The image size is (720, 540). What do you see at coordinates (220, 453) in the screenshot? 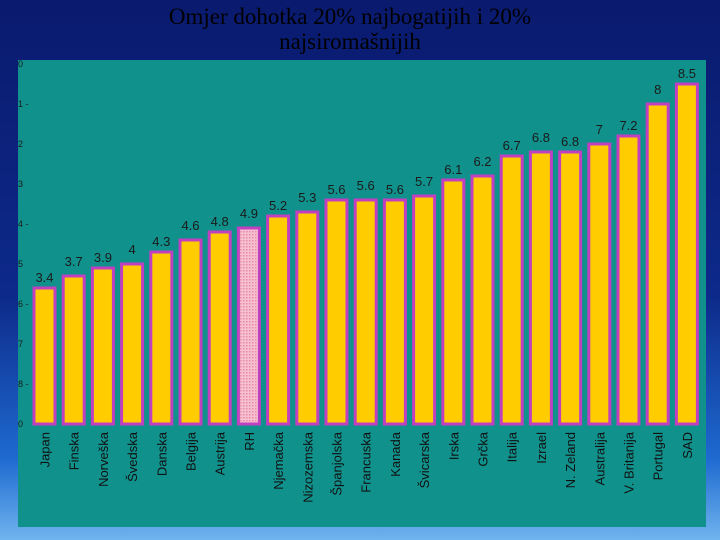
I see `category-label: Austrija` at bounding box center [220, 453].